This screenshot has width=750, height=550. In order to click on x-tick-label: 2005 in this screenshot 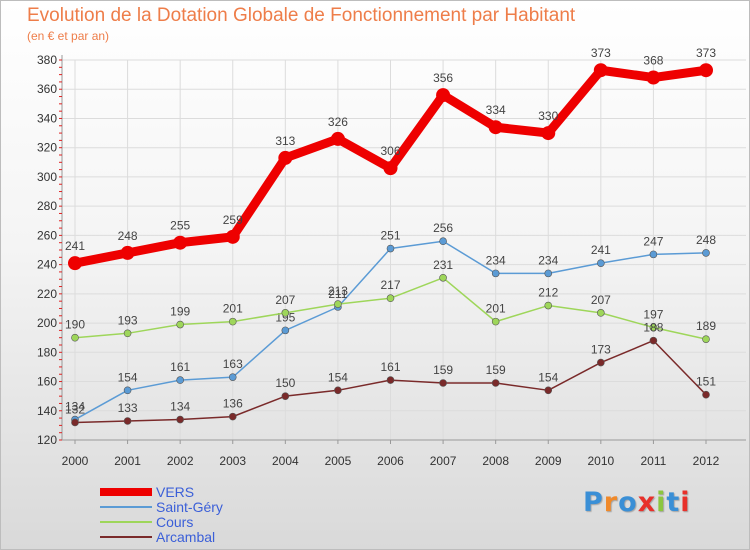, I will do `click(338, 461)`.